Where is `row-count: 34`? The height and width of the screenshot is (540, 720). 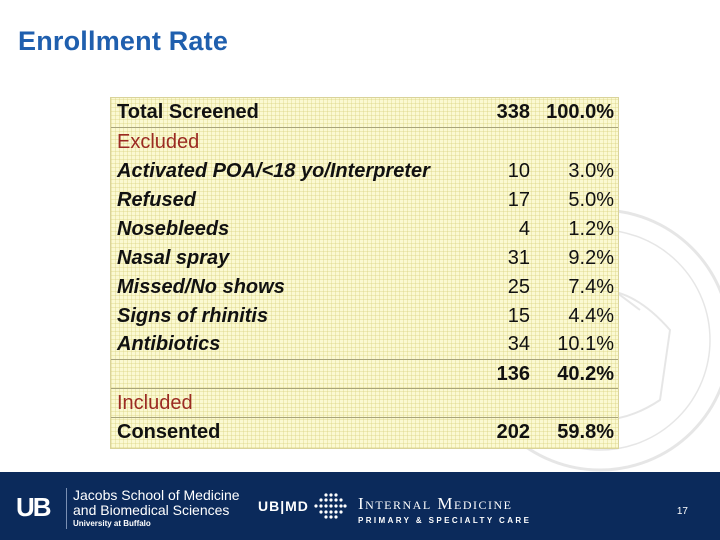
row-count: 34 is located at coordinates (518, 344).